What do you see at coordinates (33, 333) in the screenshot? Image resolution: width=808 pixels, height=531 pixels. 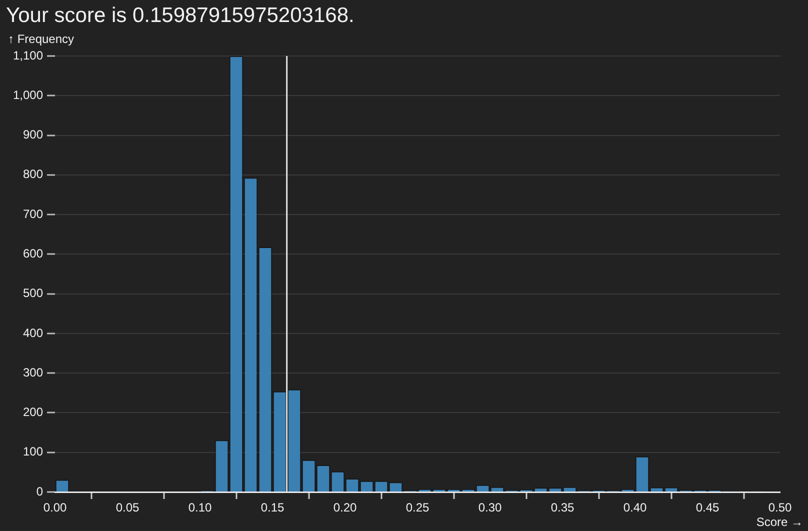 I see `y-tick-label: 400` at bounding box center [33, 333].